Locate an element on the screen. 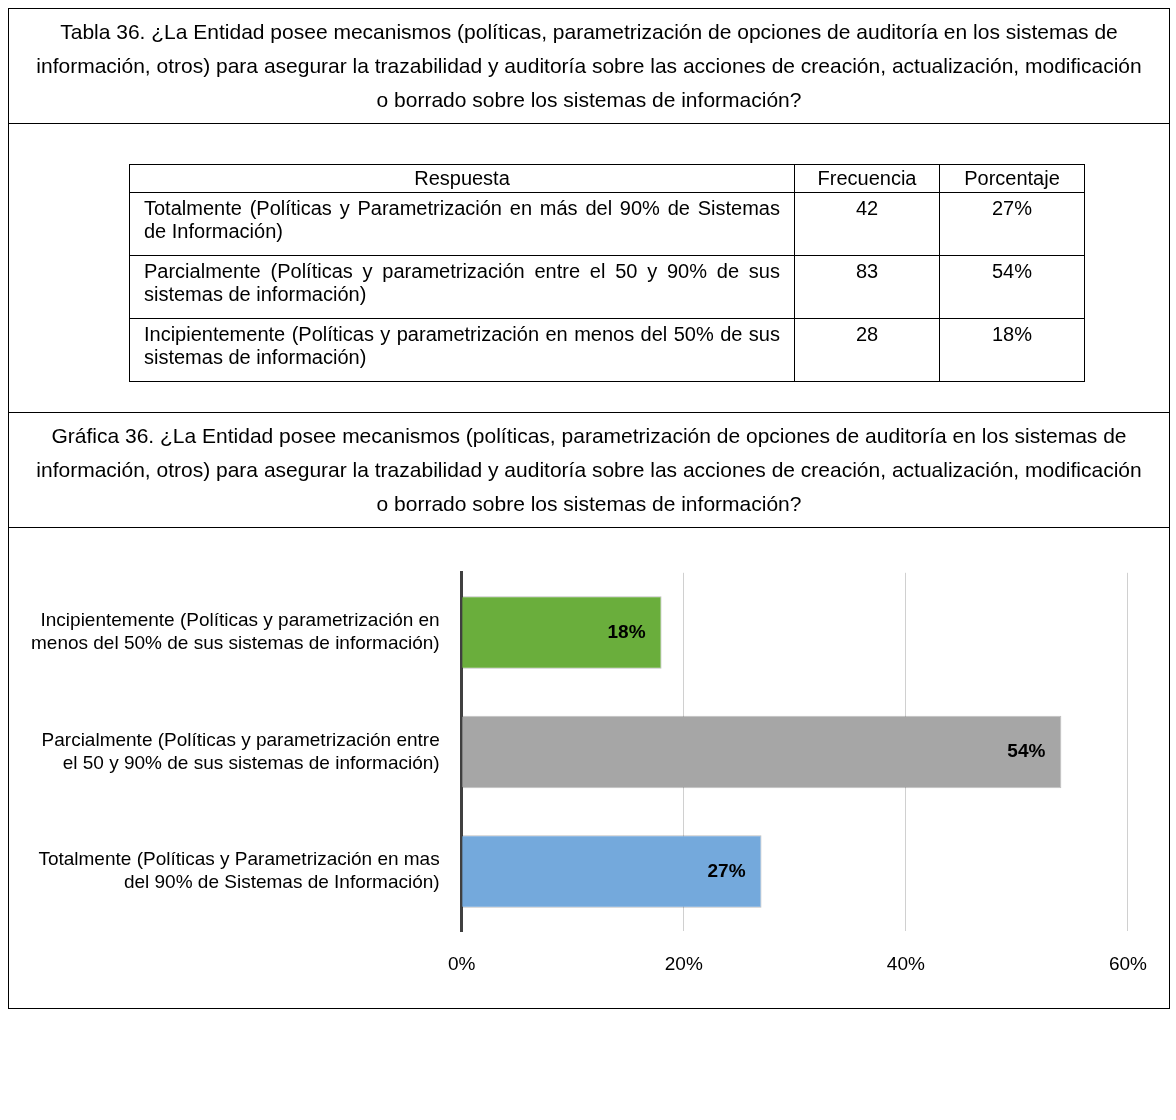 This screenshot has width=1176, height=1120. x-tick-label: 0% is located at coordinates (461, 963).